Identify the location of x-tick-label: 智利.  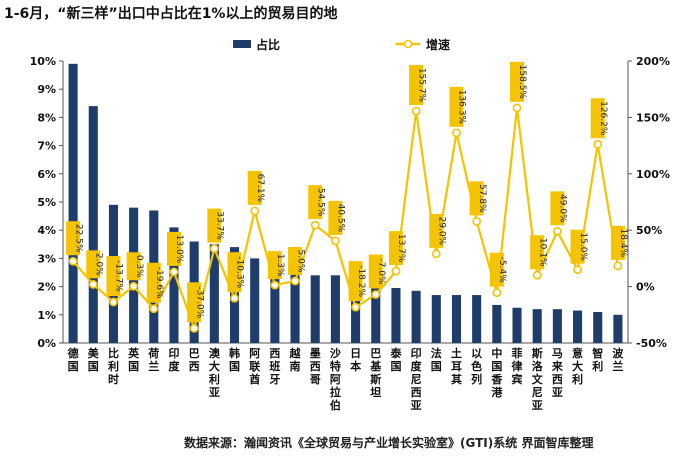
(597, 359).